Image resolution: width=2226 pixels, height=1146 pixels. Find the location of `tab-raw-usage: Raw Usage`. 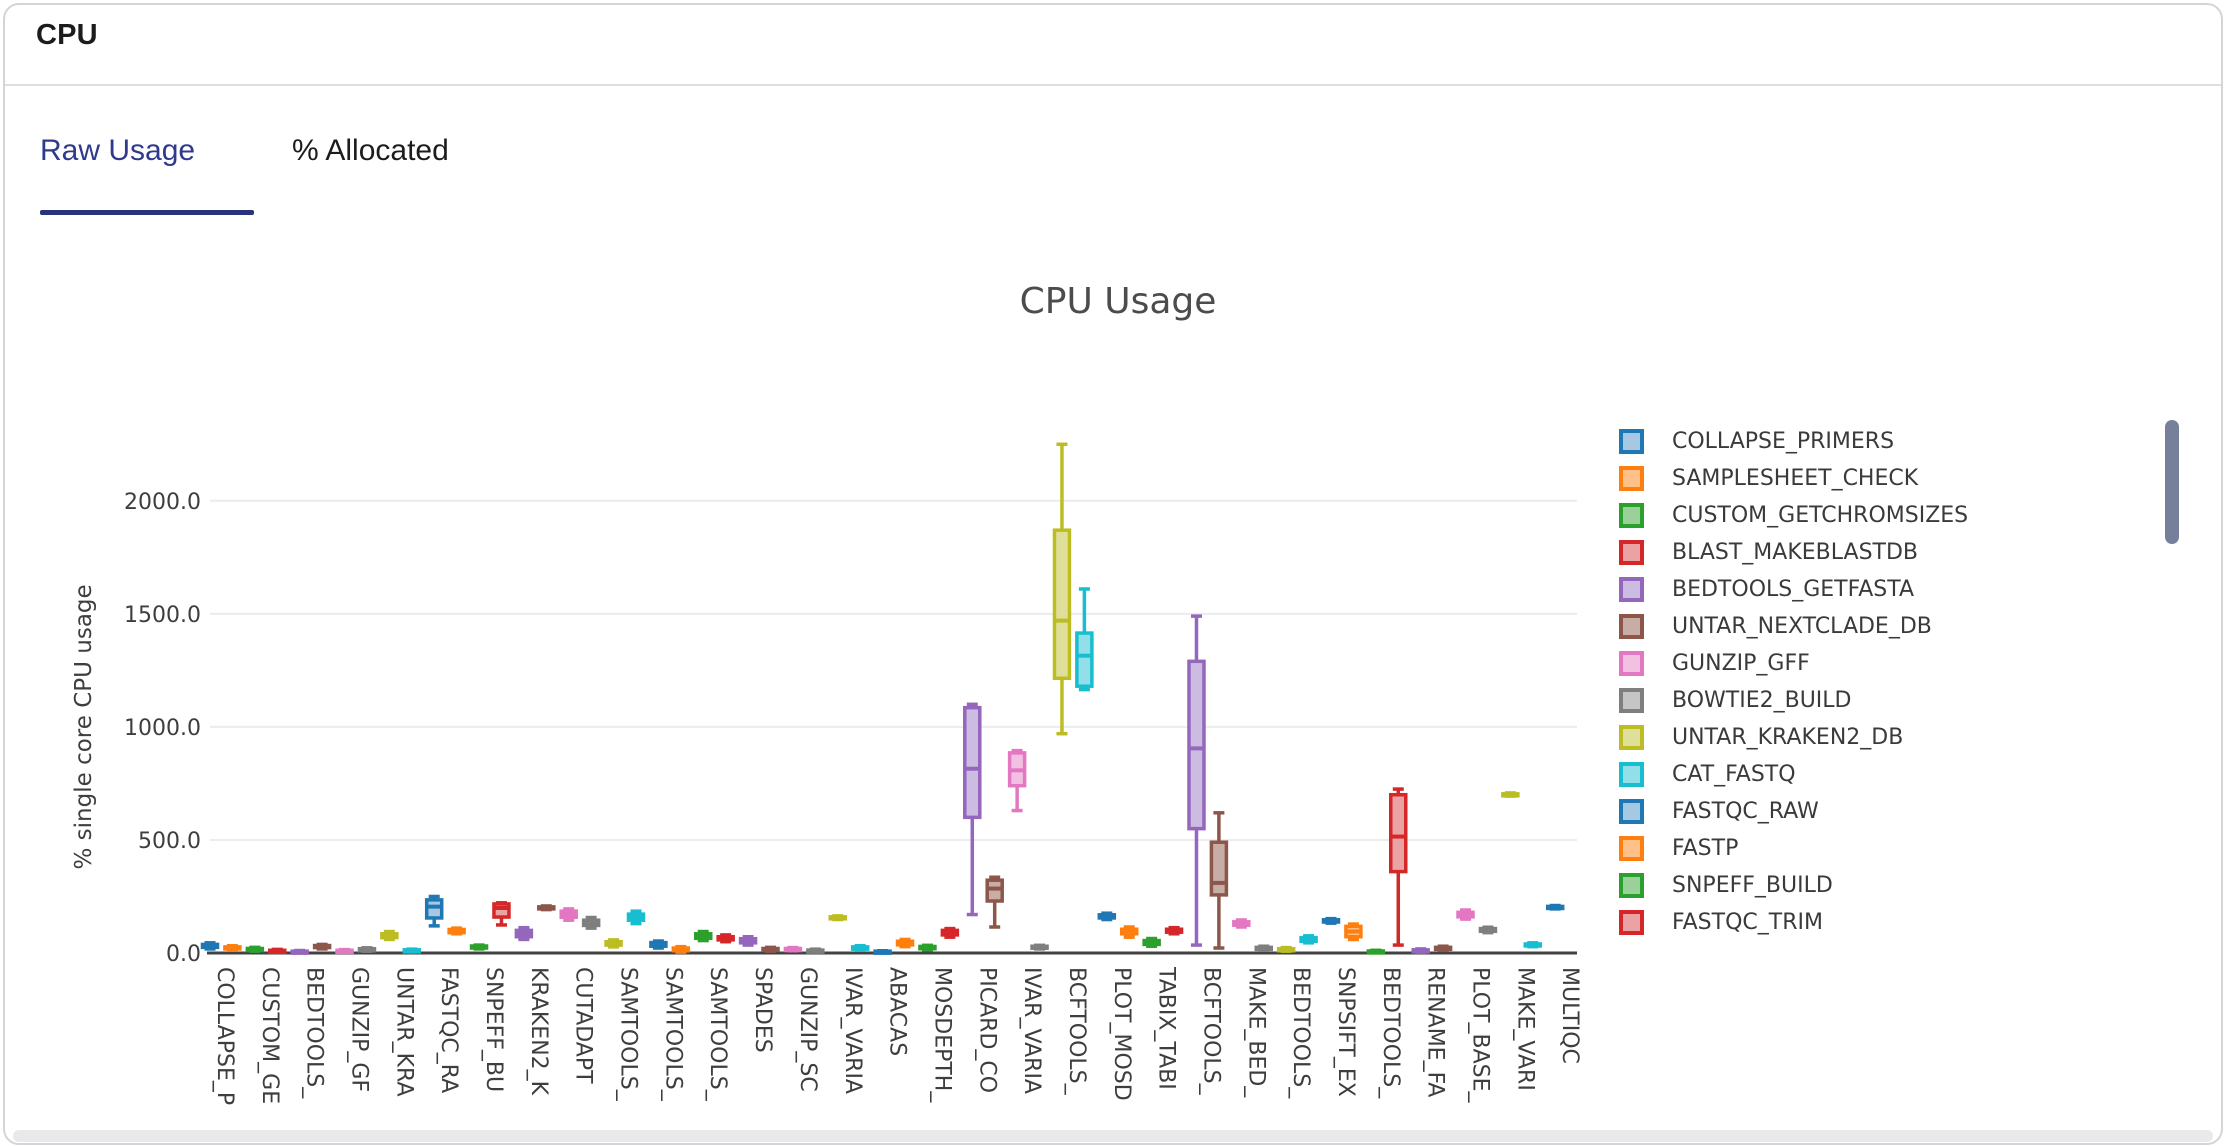

tab-raw-usage: Raw Usage is located at coordinates (118, 150).